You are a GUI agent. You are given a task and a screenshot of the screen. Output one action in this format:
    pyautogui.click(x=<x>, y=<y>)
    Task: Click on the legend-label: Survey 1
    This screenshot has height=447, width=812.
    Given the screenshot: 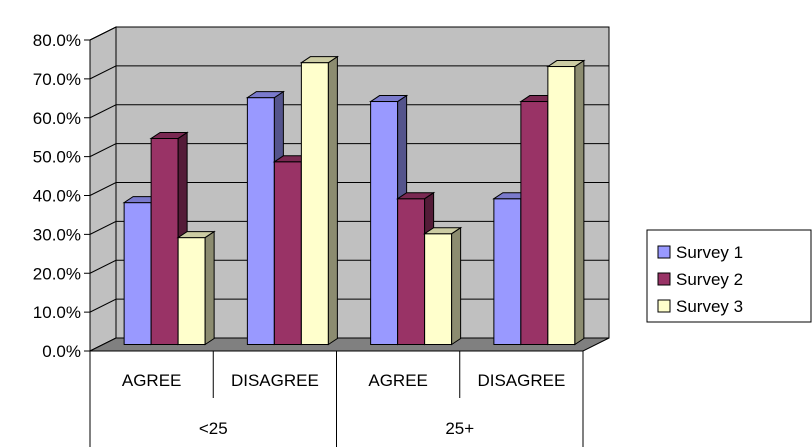 What is the action you would take?
    pyautogui.click(x=709, y=252)
    